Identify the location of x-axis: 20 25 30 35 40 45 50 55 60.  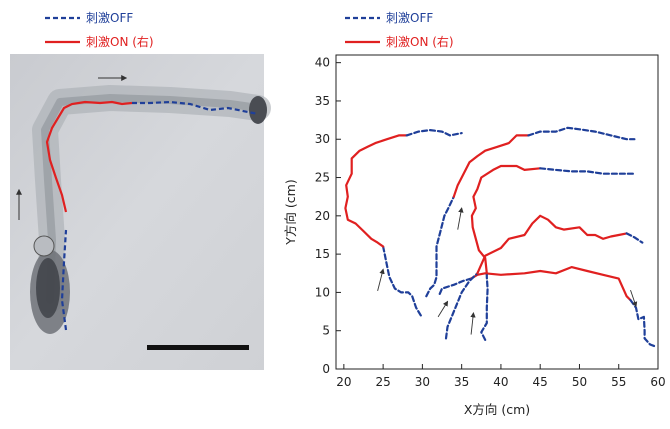
(501, 376).